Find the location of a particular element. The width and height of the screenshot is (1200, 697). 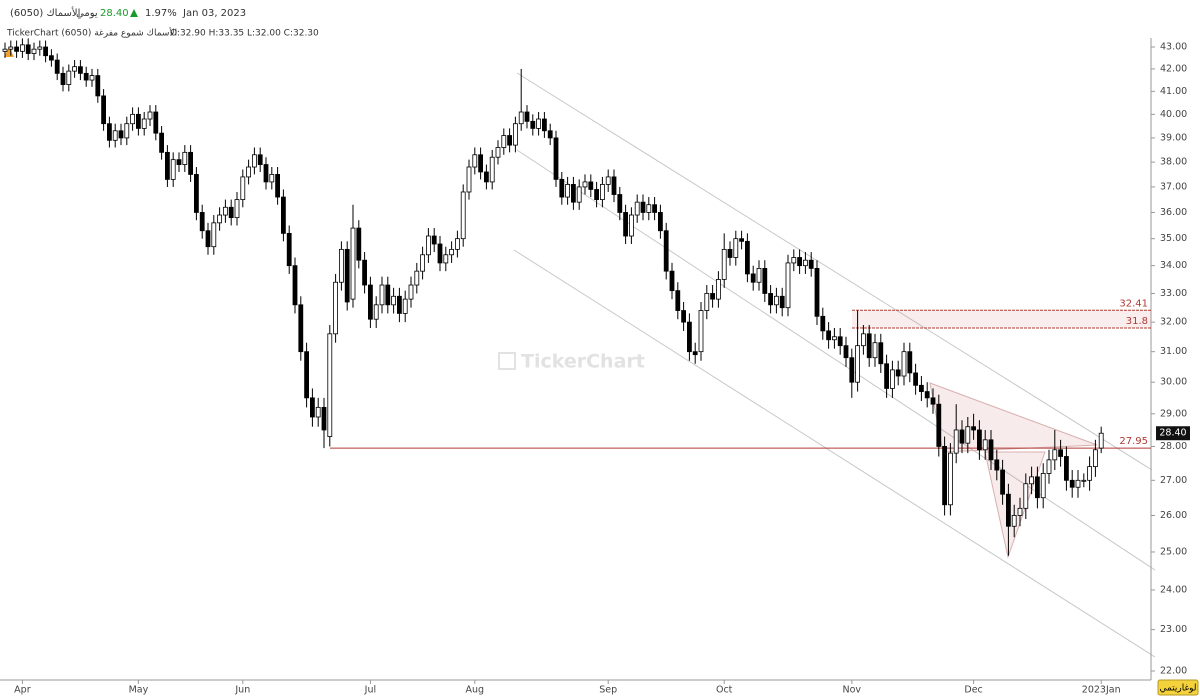

y-tick-label: 29.00 is located at coordinates (1173, 413).